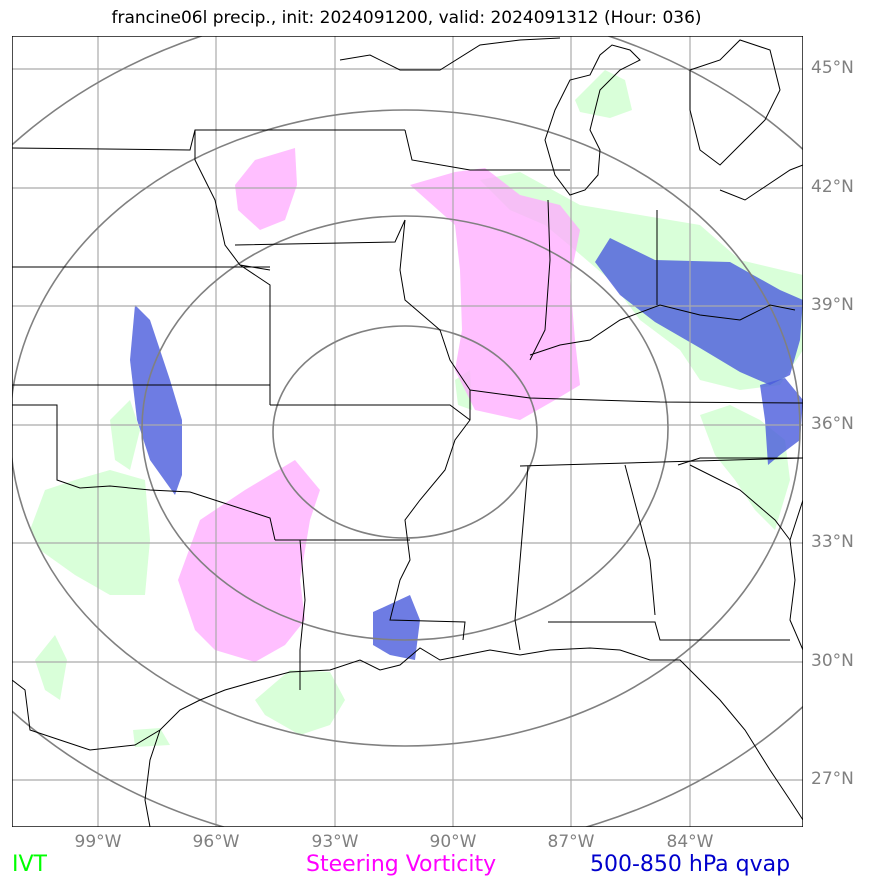  What do you see at coordinates (832, 779) in the screenshot?
I see `lat-label-27n: 27°N` at bounding box center [832, 779].